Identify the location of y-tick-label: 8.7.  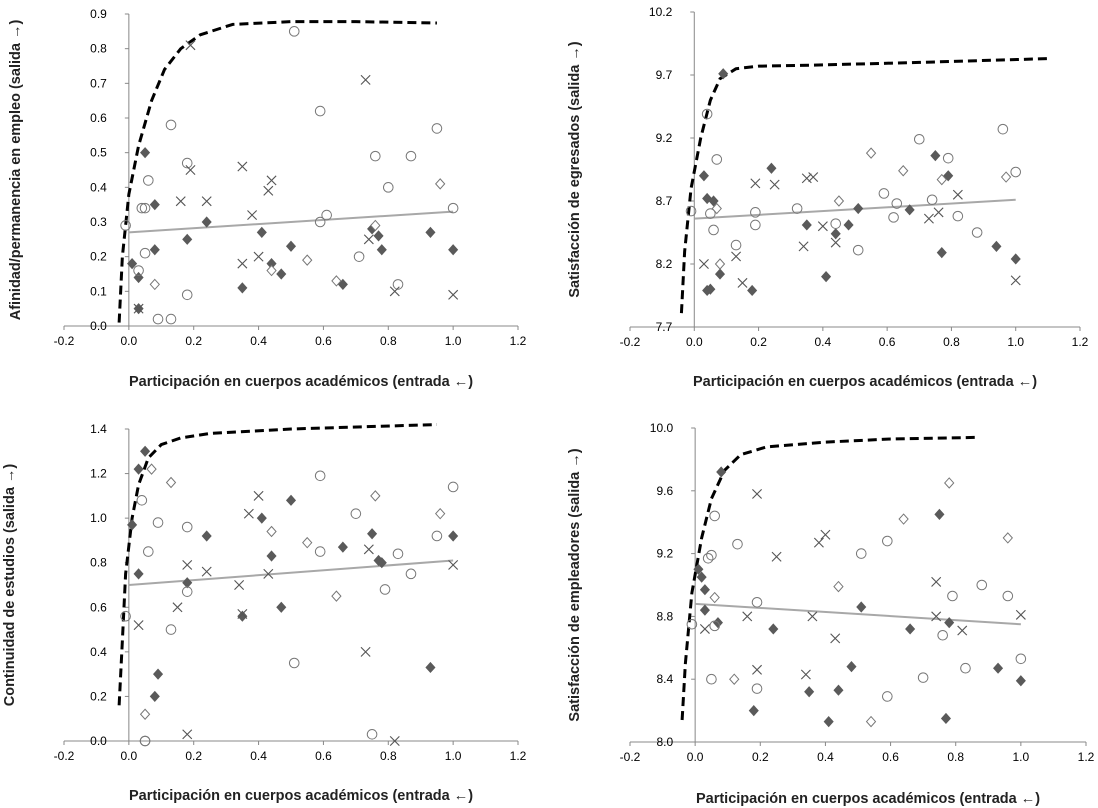
(664, 201).